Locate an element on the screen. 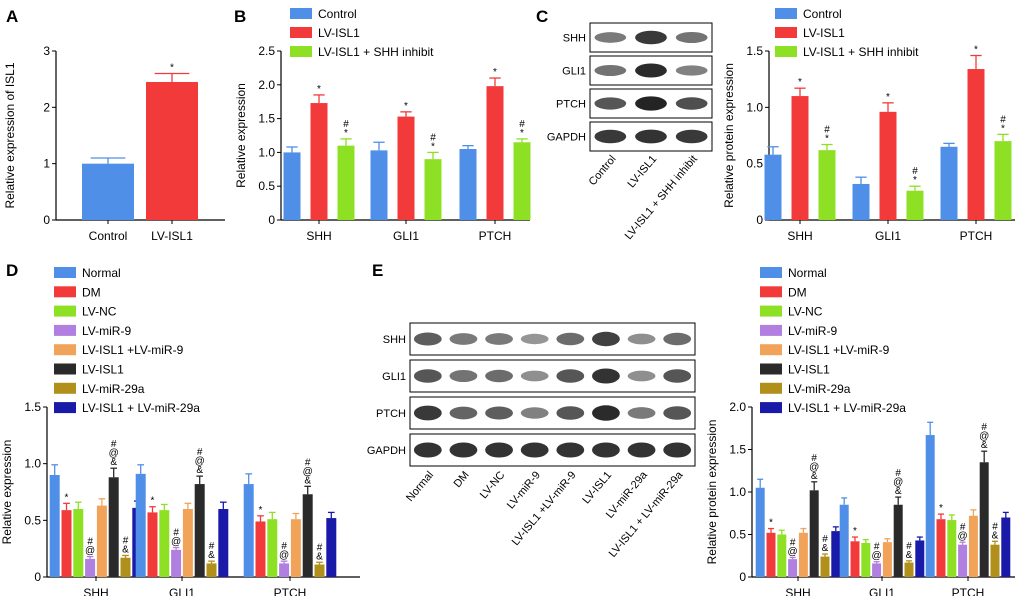 The image size is (1020, 596). blot-row-label-C: GAPDH is located at coordinates (566, 138).